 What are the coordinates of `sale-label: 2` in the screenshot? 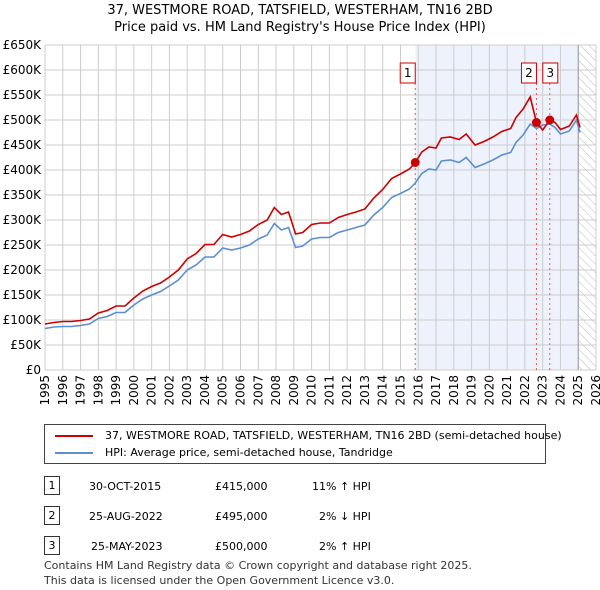 It's located at (529, 73).